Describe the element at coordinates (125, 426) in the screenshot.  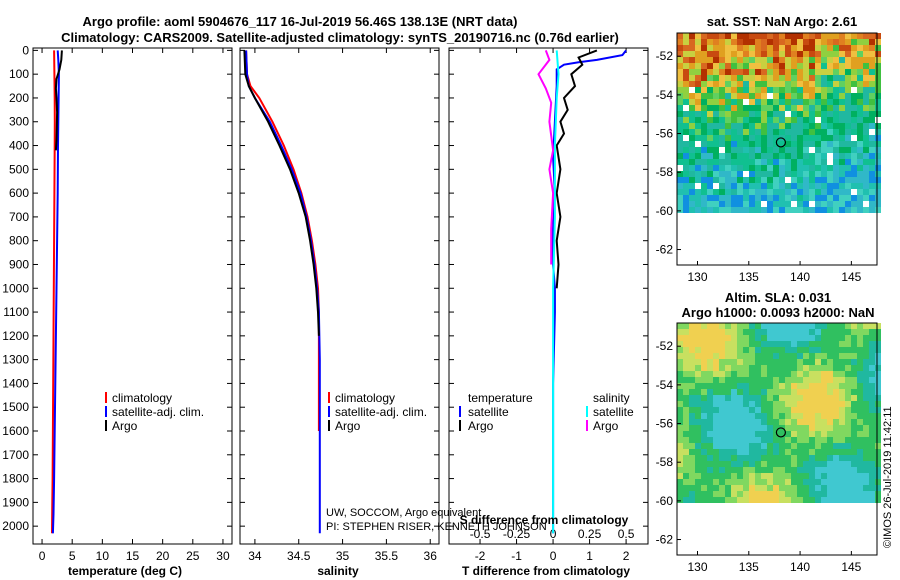
I see `legend-label-argo: Argo` at that location.